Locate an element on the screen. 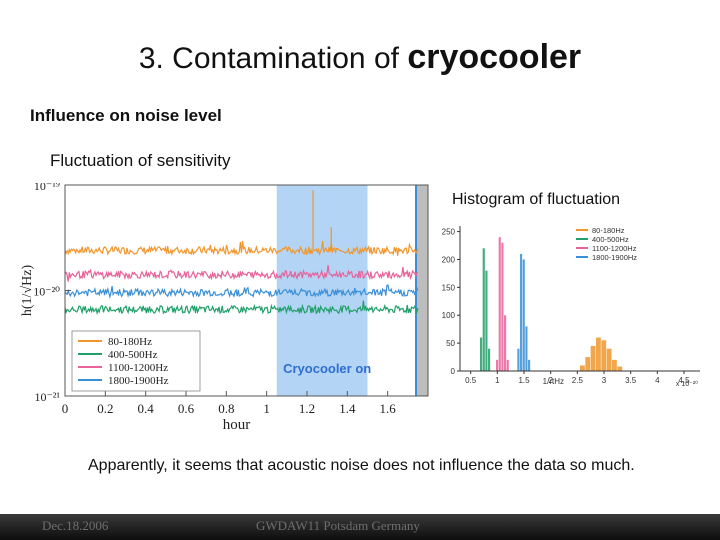 The width and height of the screenshot is (720, 540). slide-title: 3. Contamination of cryocooler is located at coordinates (360, 57).